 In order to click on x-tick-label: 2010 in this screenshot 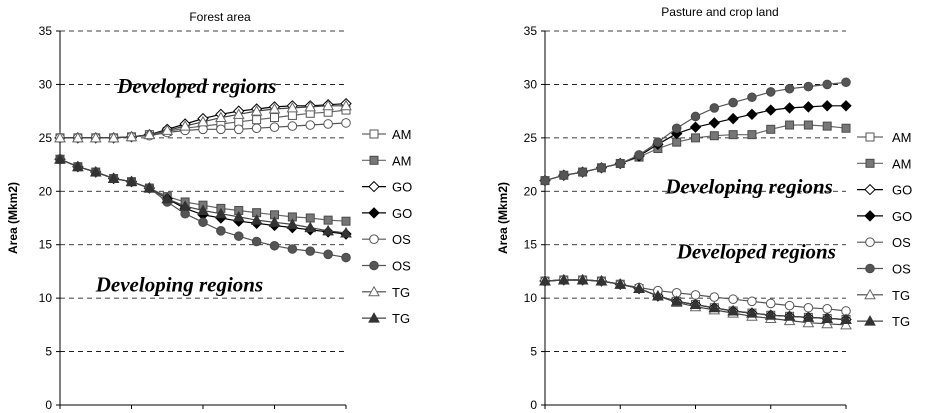, I will do `click(695, 412)`.